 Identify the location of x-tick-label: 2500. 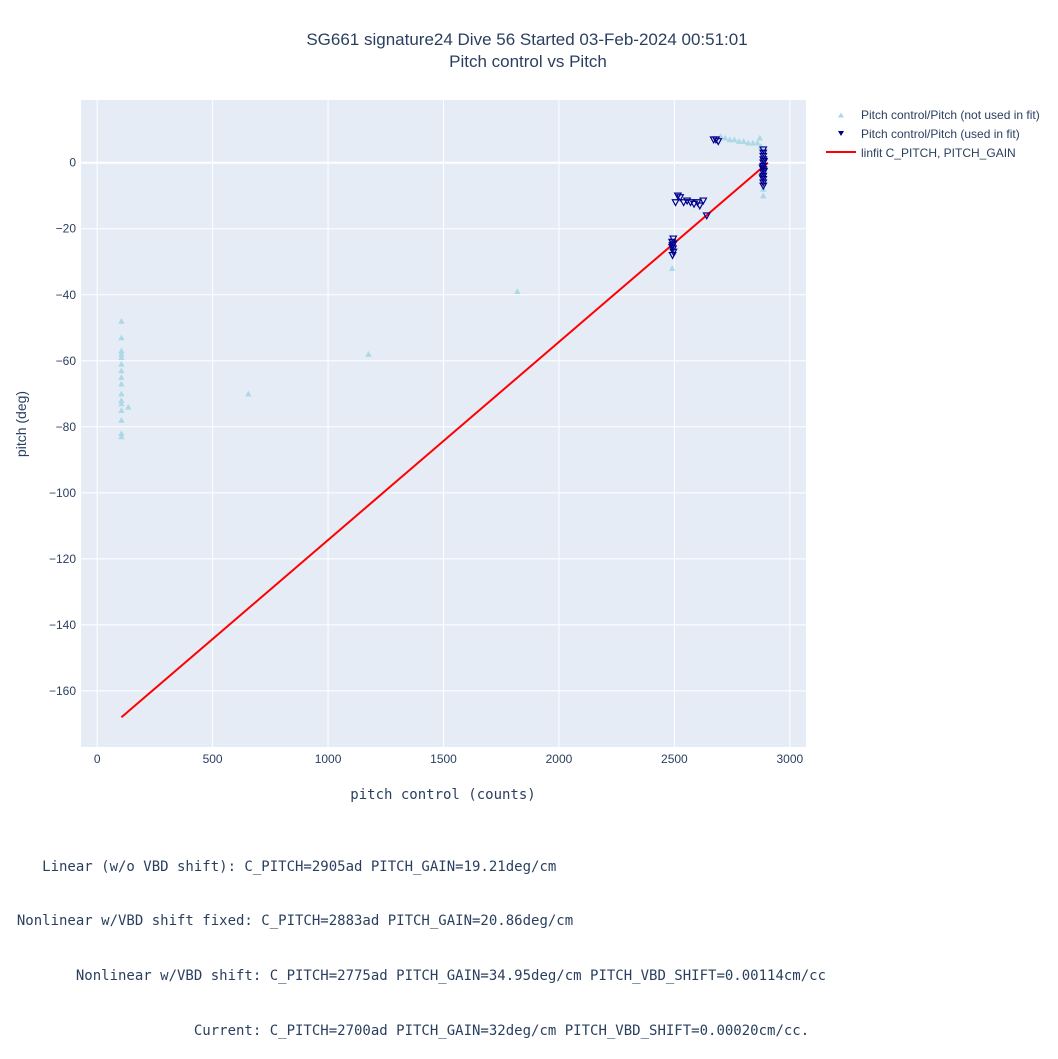
(674, 759).